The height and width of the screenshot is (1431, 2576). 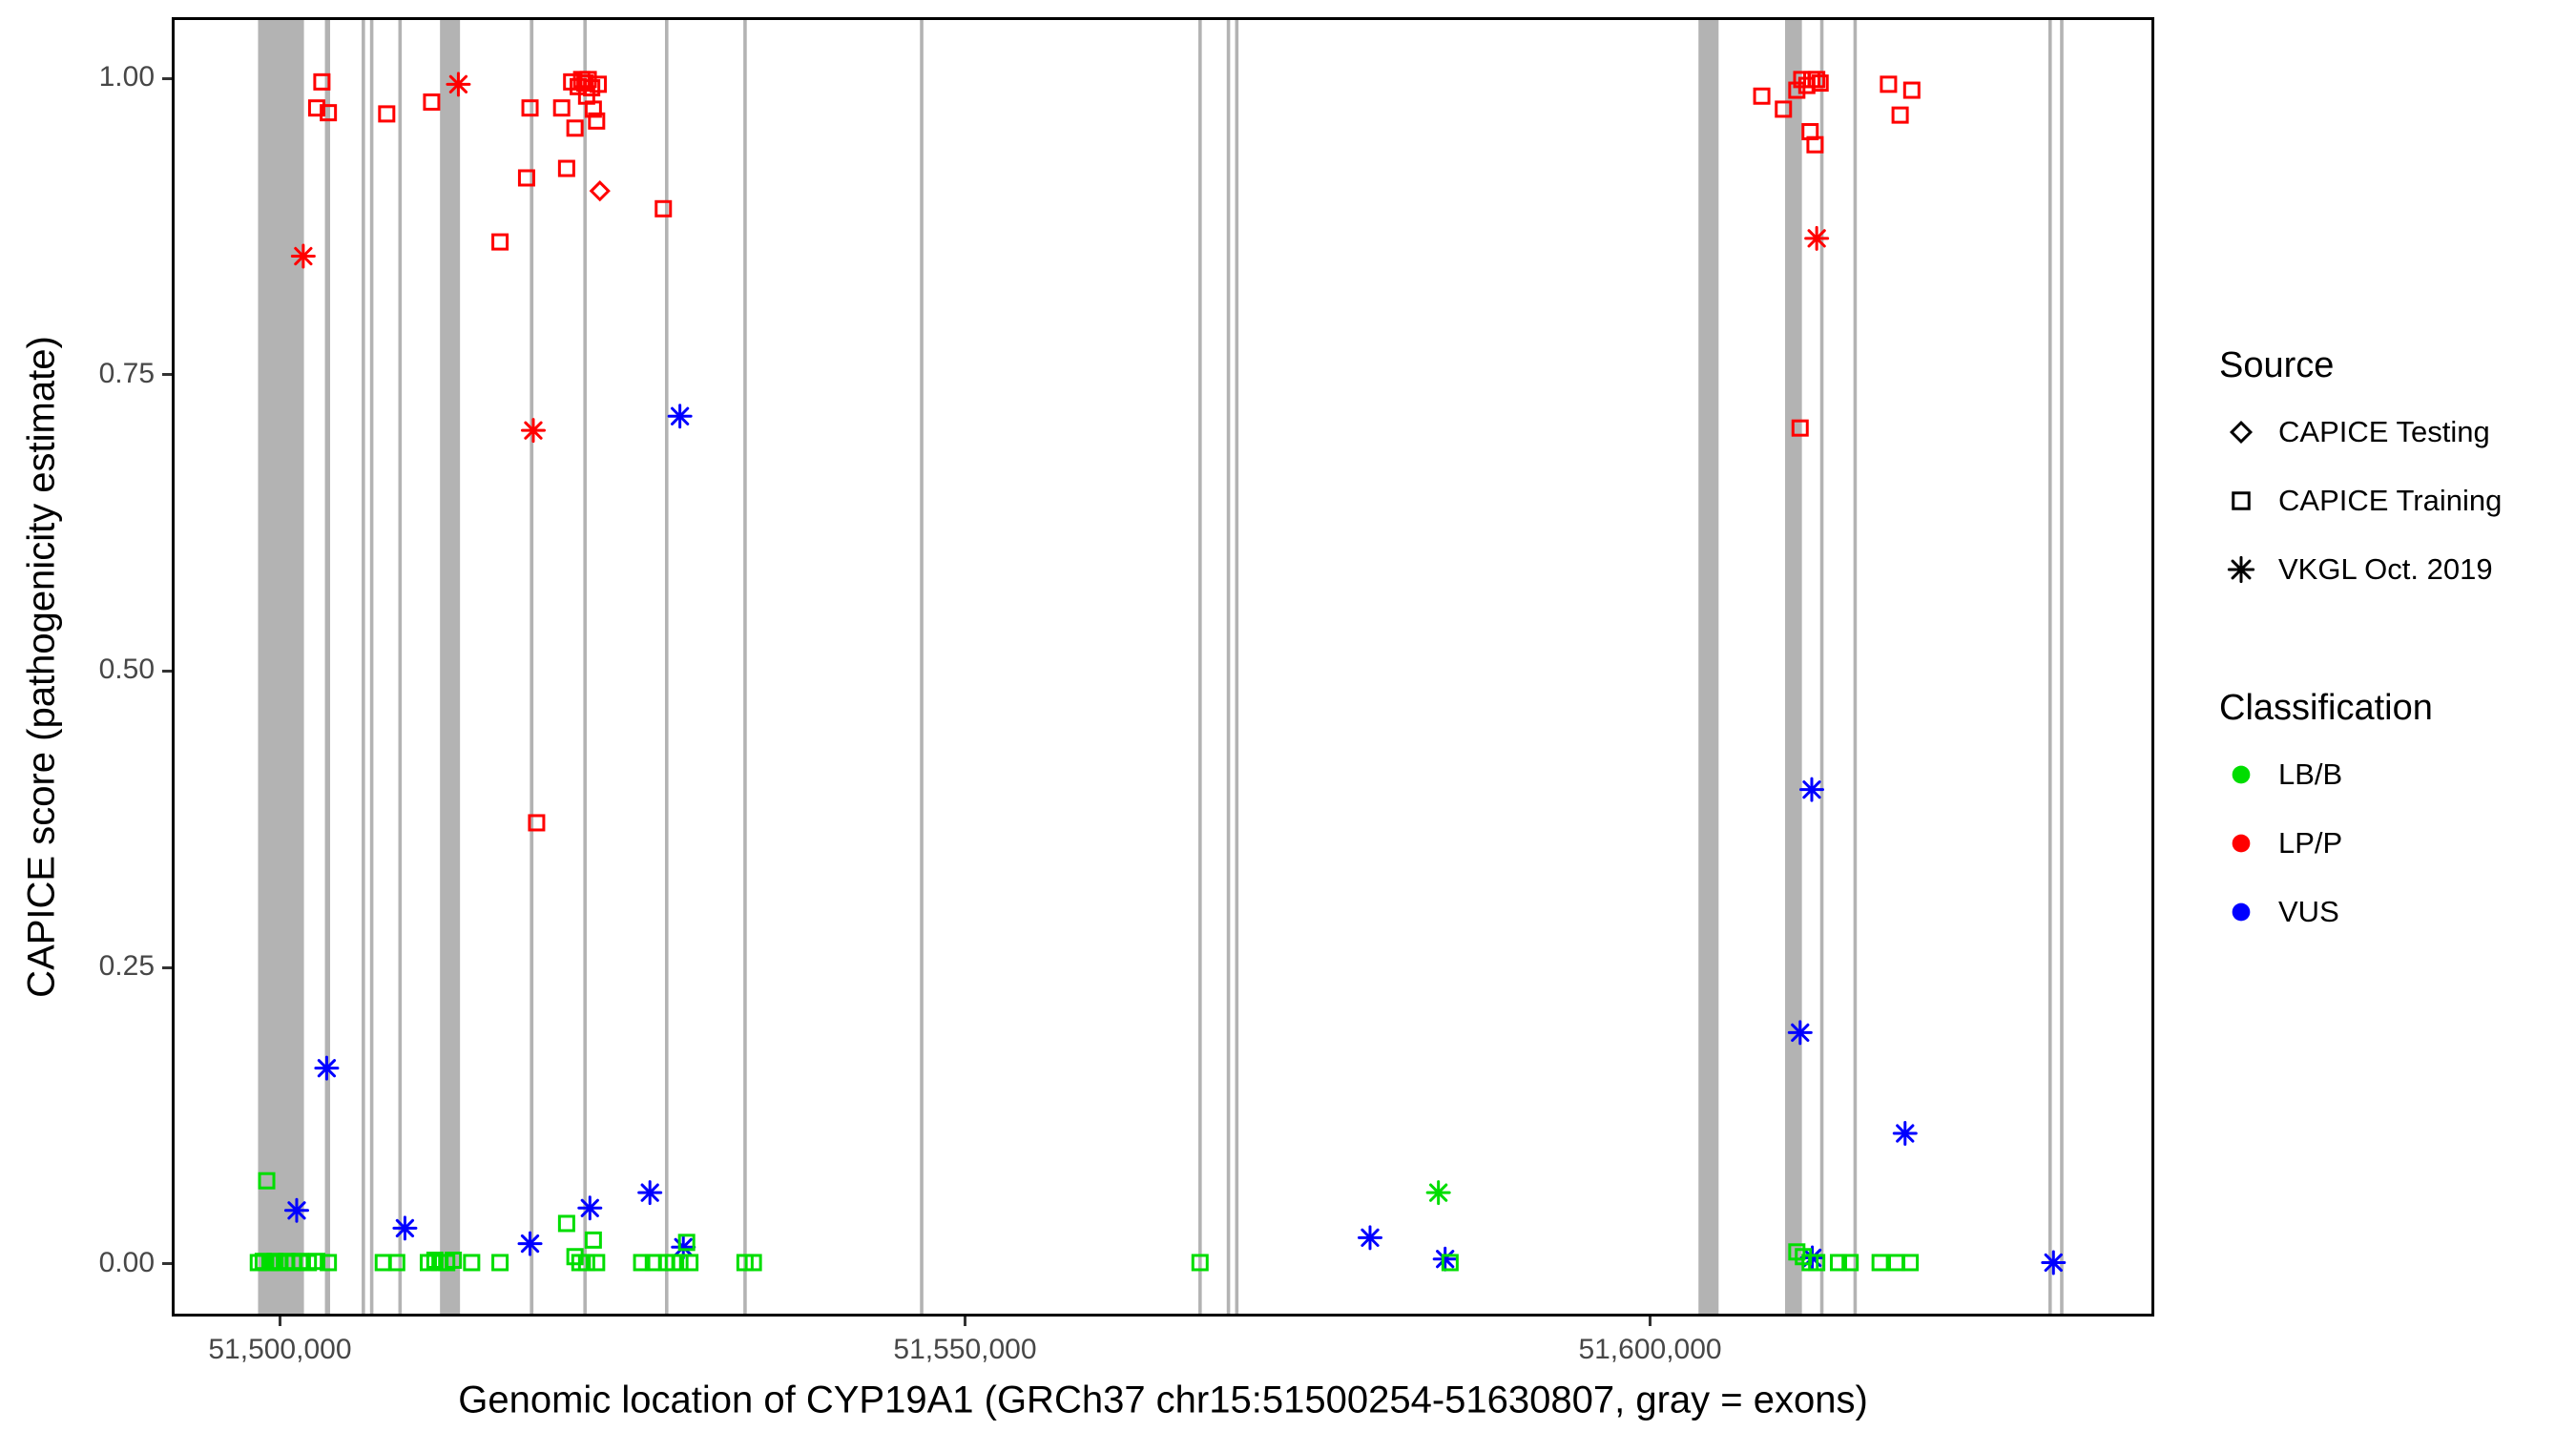 What do you see at coordinates (2385, 569) in the screenshot?
I see `legend-item-label: VKGL Oct. 2019` at bounding box center [2385, 569].